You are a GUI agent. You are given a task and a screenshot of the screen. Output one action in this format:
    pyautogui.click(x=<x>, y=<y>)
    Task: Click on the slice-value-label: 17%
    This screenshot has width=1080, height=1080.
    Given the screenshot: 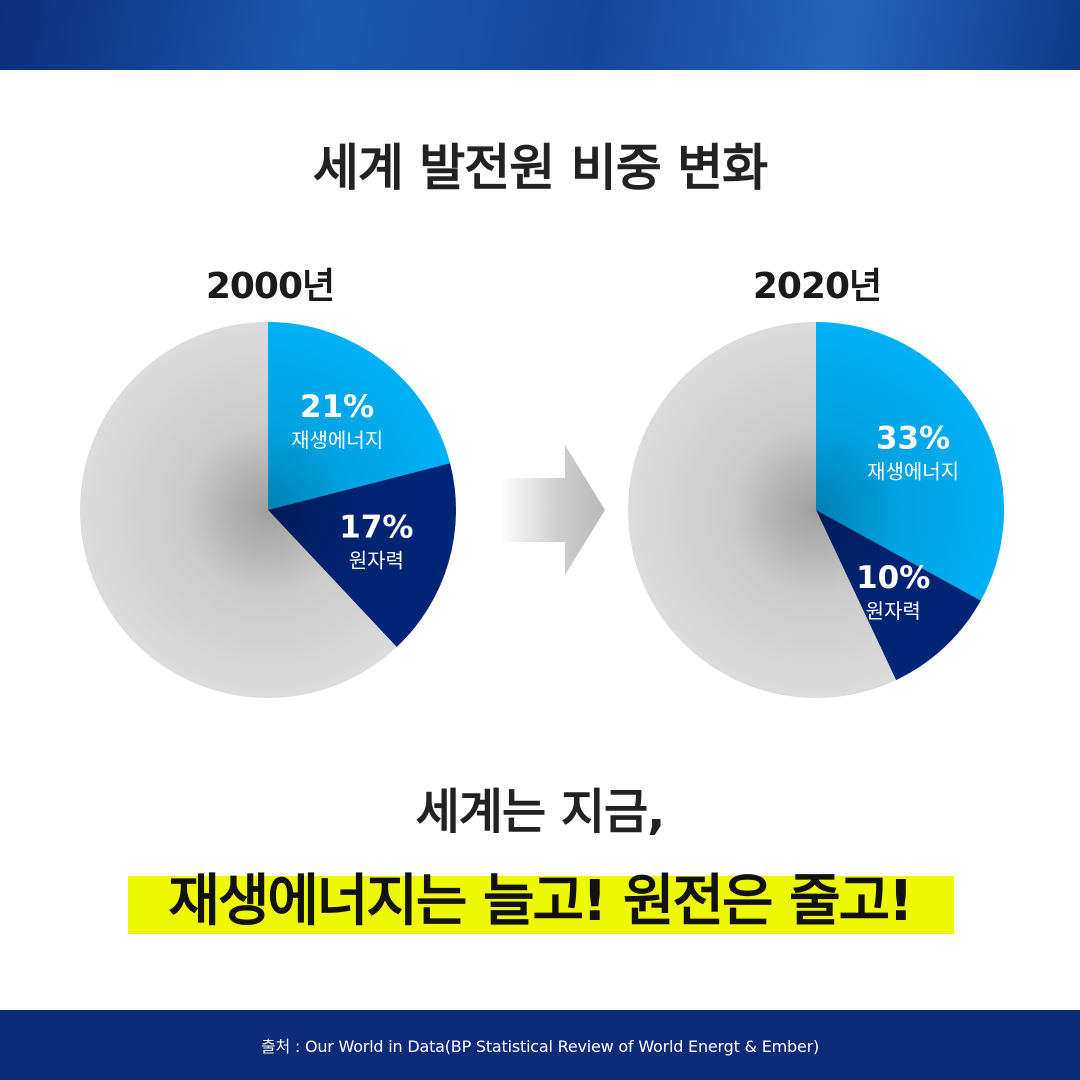 What is the action you would take?
    pyautogui.click(x=376, y=527)
    